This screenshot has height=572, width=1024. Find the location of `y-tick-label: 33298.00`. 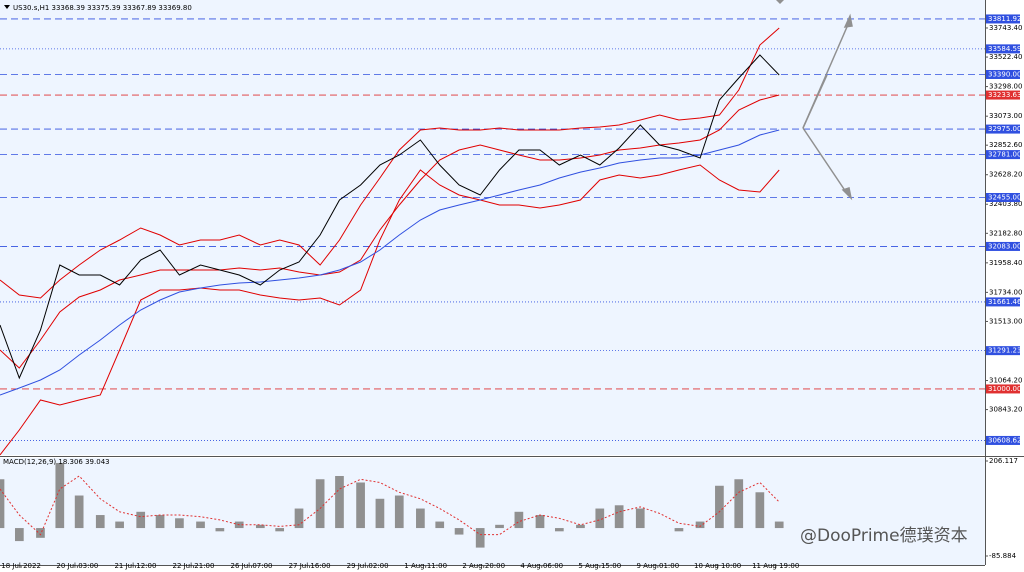

y-tick-label: 33298.00 is located at coordinates (1005, 87).